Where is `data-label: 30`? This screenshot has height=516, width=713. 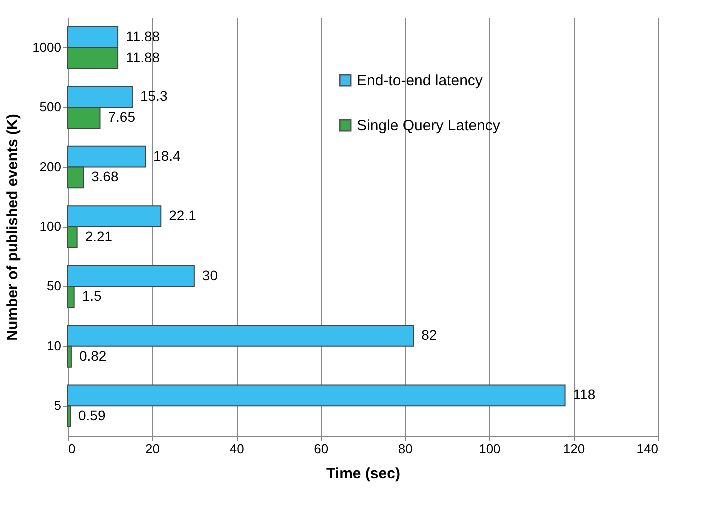 data-label: 30 is located at coordinates (210, 275).